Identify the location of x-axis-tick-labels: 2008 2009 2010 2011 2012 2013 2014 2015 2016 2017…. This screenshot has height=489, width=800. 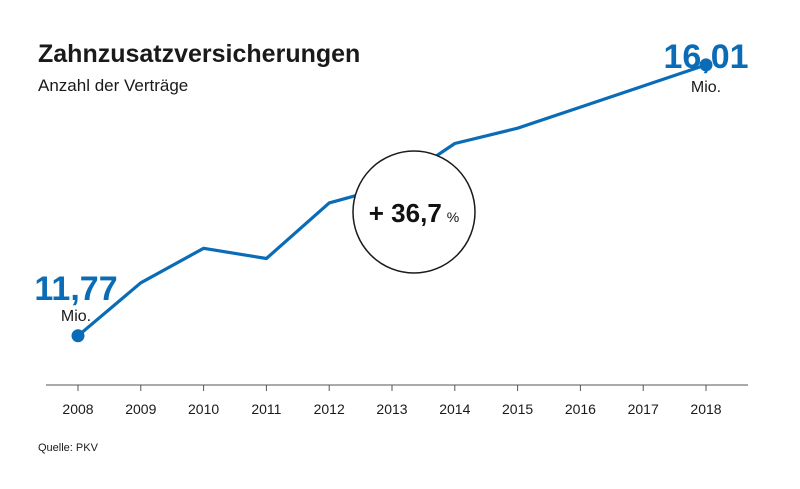
(391, 409).